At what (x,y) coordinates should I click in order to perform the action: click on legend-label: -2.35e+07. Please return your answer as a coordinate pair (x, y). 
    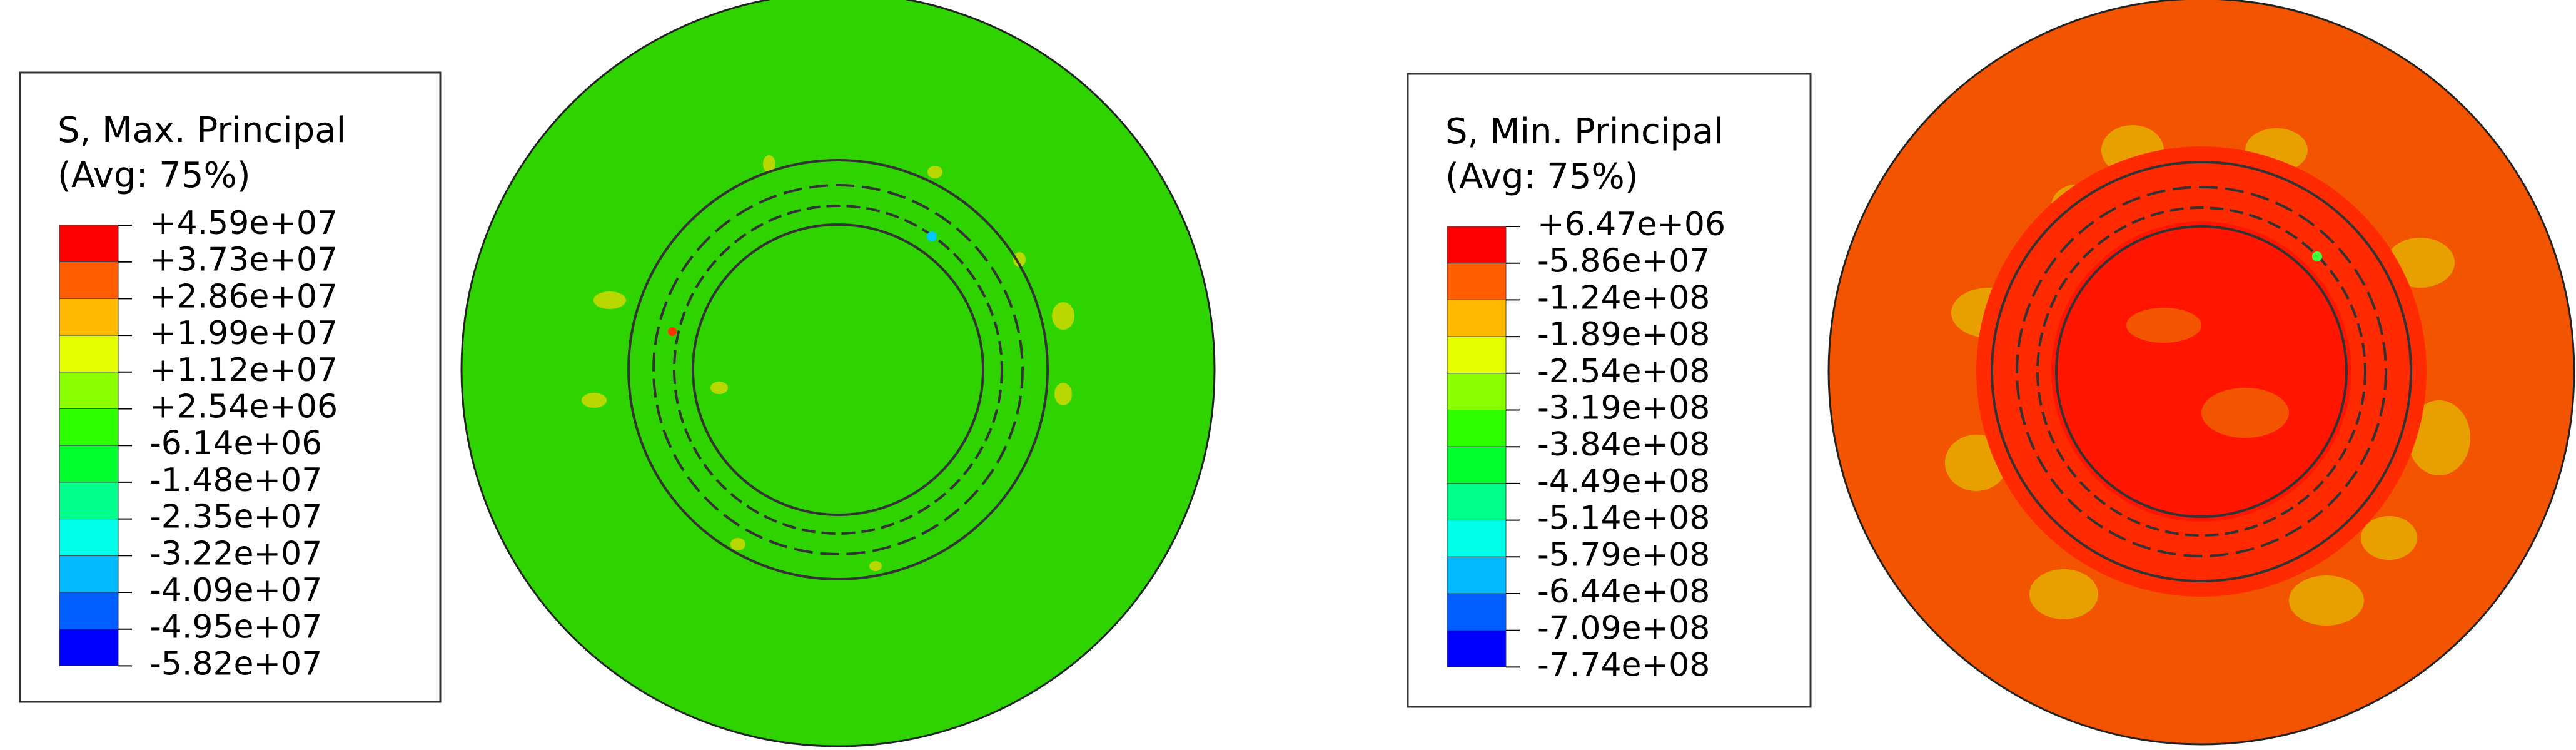
    Looking at the image, I should click on (236, 517).